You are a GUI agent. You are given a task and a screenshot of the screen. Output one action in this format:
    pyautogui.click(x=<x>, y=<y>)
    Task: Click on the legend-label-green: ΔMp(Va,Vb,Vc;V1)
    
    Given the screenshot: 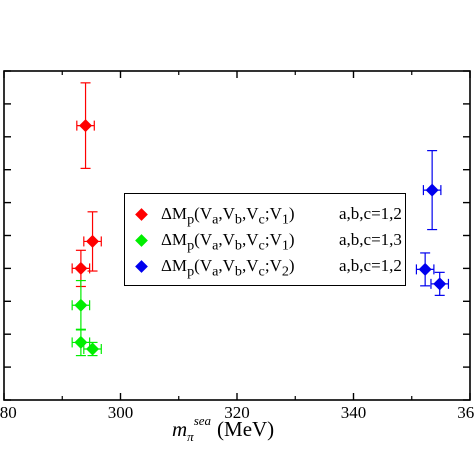 What is the action you would take?
    pyautogui.click(x=228, y=242)
    